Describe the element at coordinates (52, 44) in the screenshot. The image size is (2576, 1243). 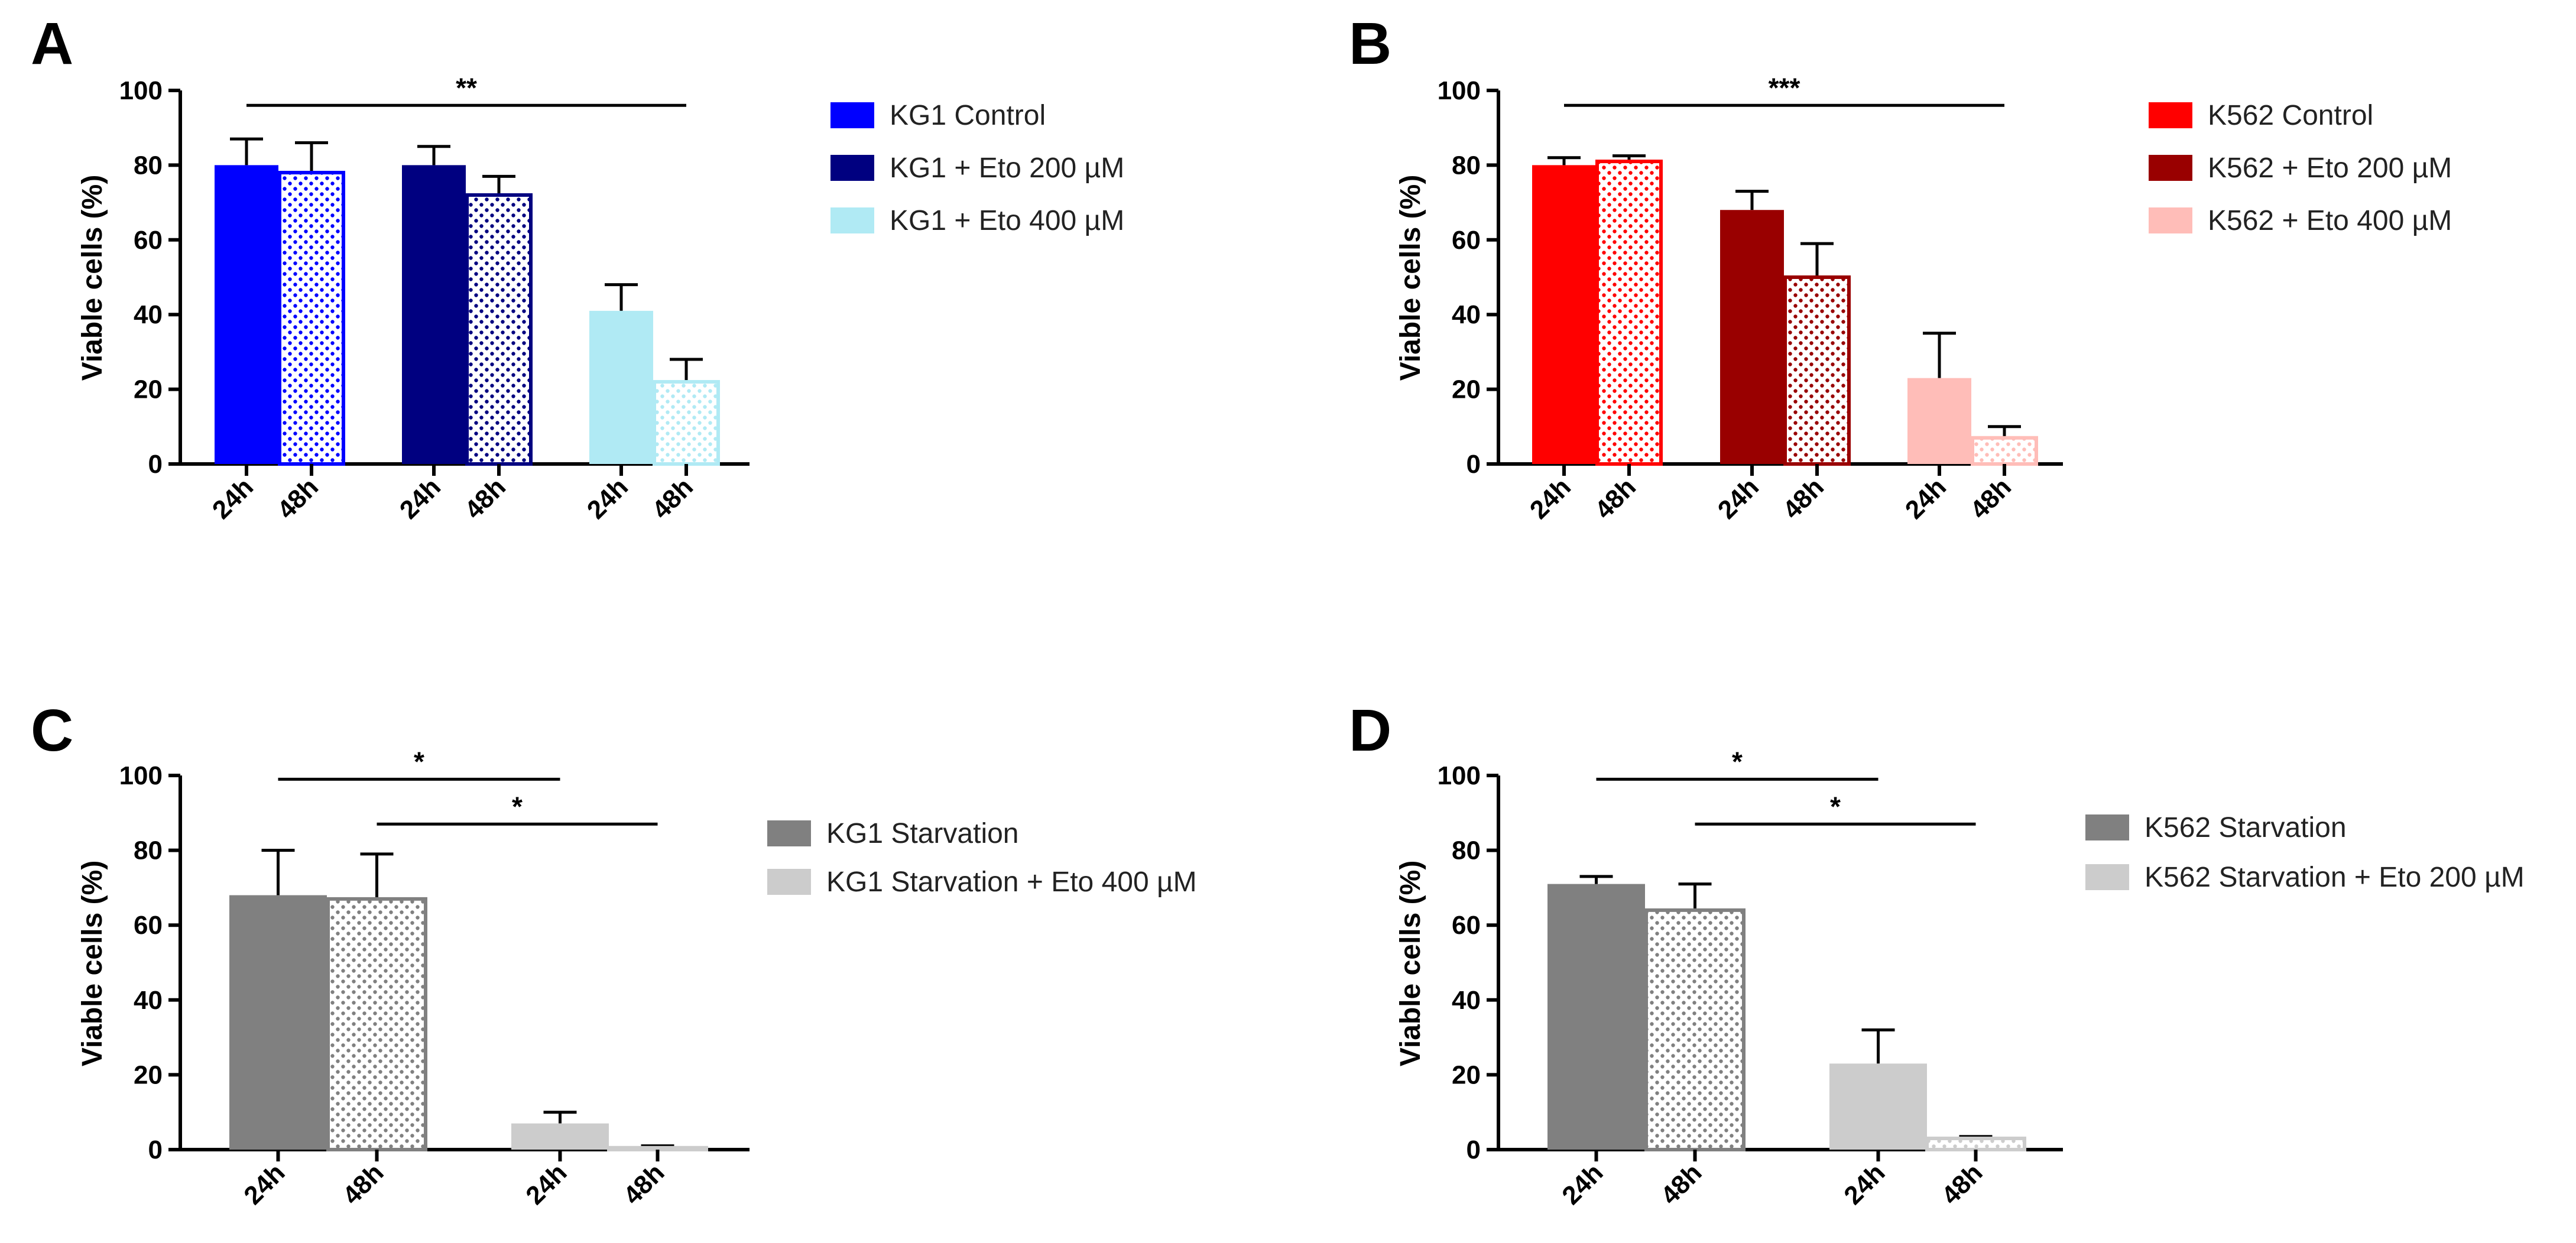
I see `panel-a-letter: A` at that location.